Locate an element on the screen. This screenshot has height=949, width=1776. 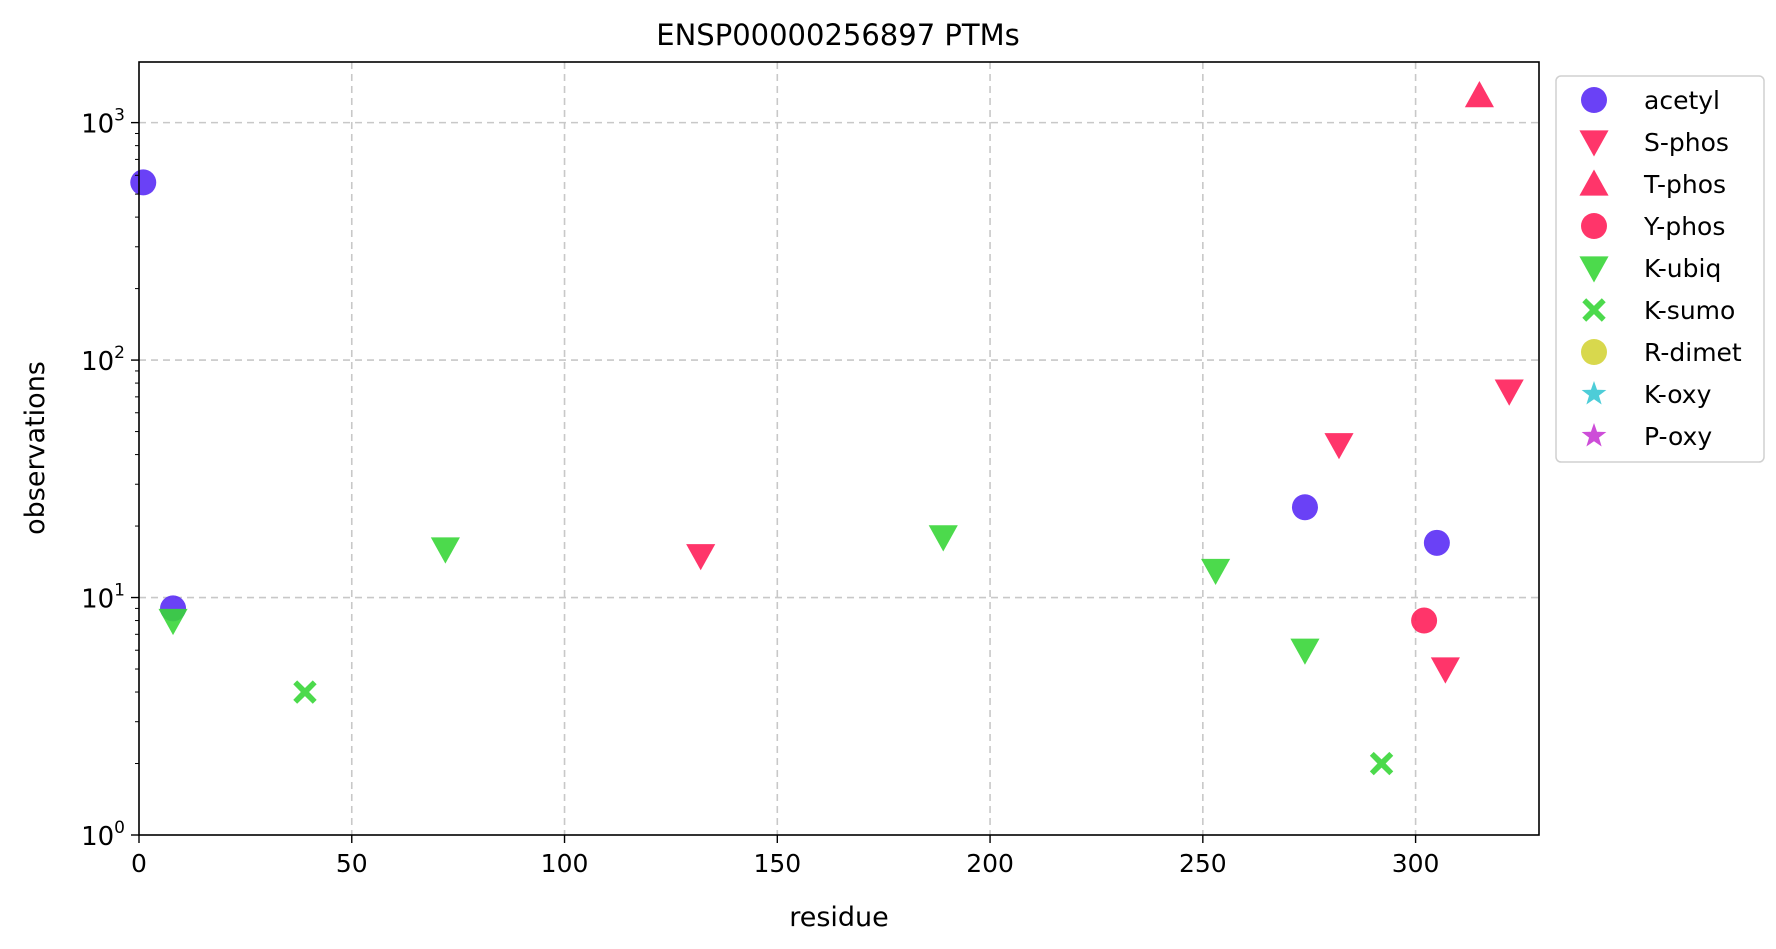
x-tick-label: 150 is located at coordinates (777, 863).